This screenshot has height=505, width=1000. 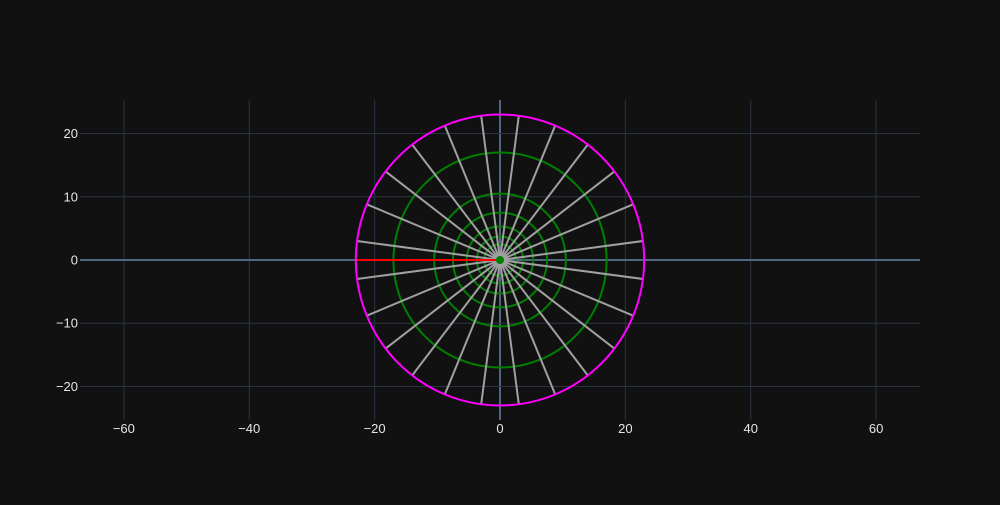 I want to click on x-tick-label: −40, so click(x=249, y=428).